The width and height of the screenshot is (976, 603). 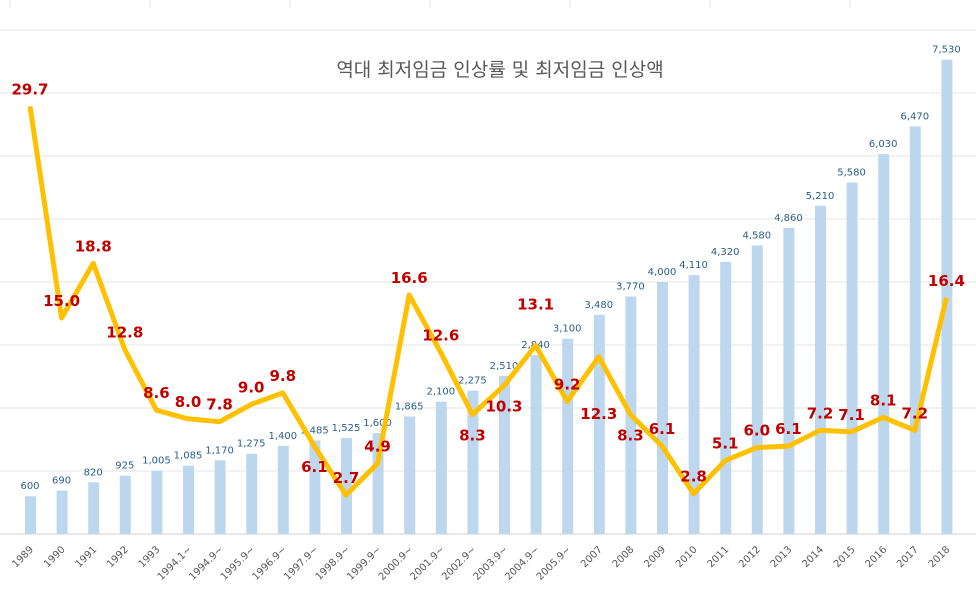 What do you see at coordinates (908, 557) in the screenshot?
I see `x-tick-label: 2017` at bounding box center [908, 557].